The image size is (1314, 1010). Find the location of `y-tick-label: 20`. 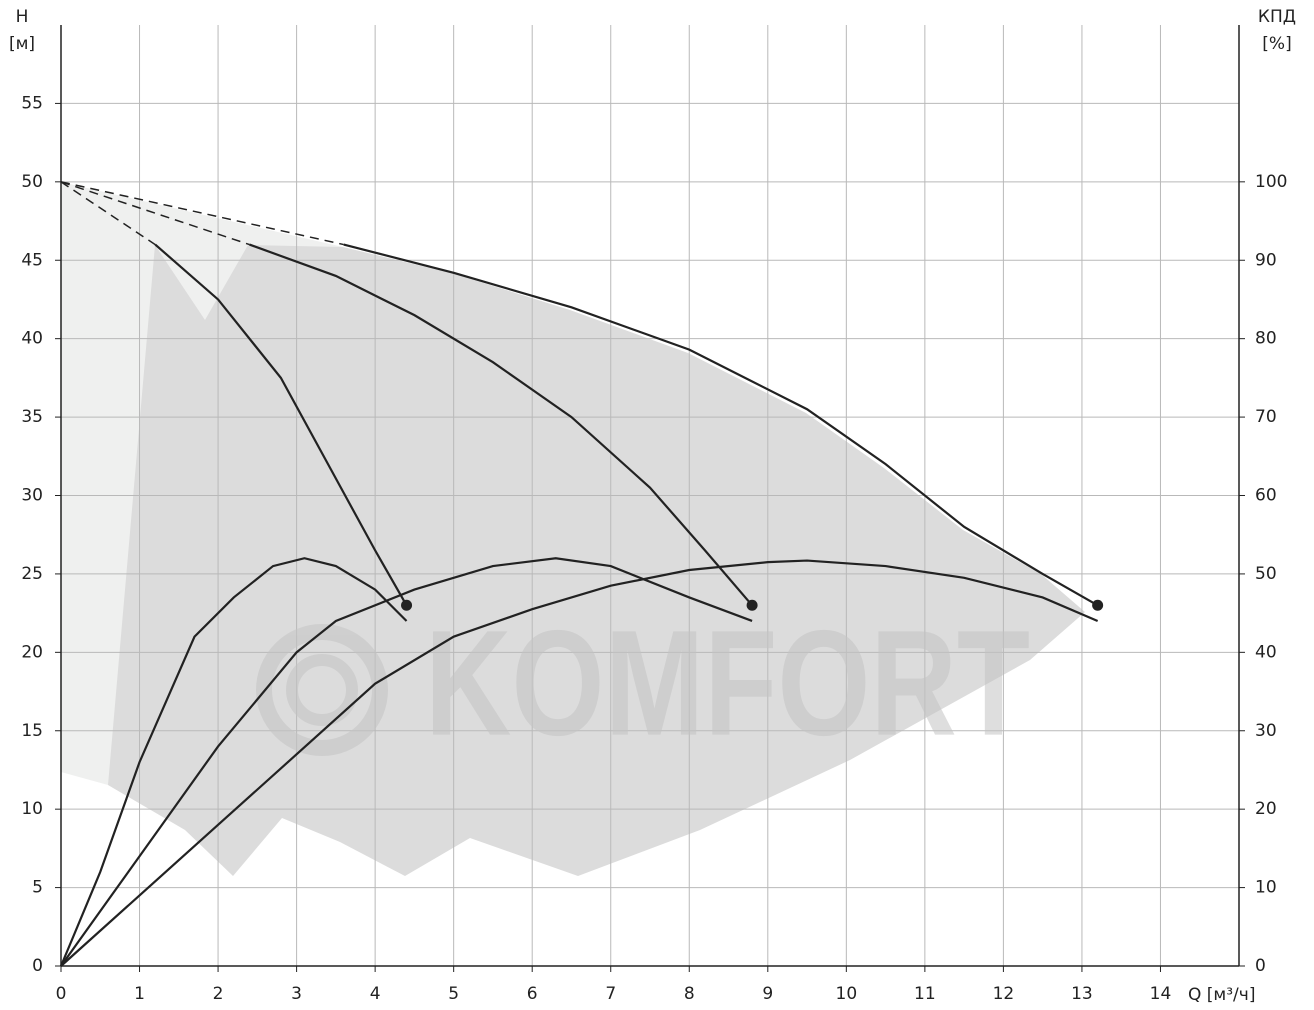

y-tick-label: 20 is located at coordinates (32, 652).